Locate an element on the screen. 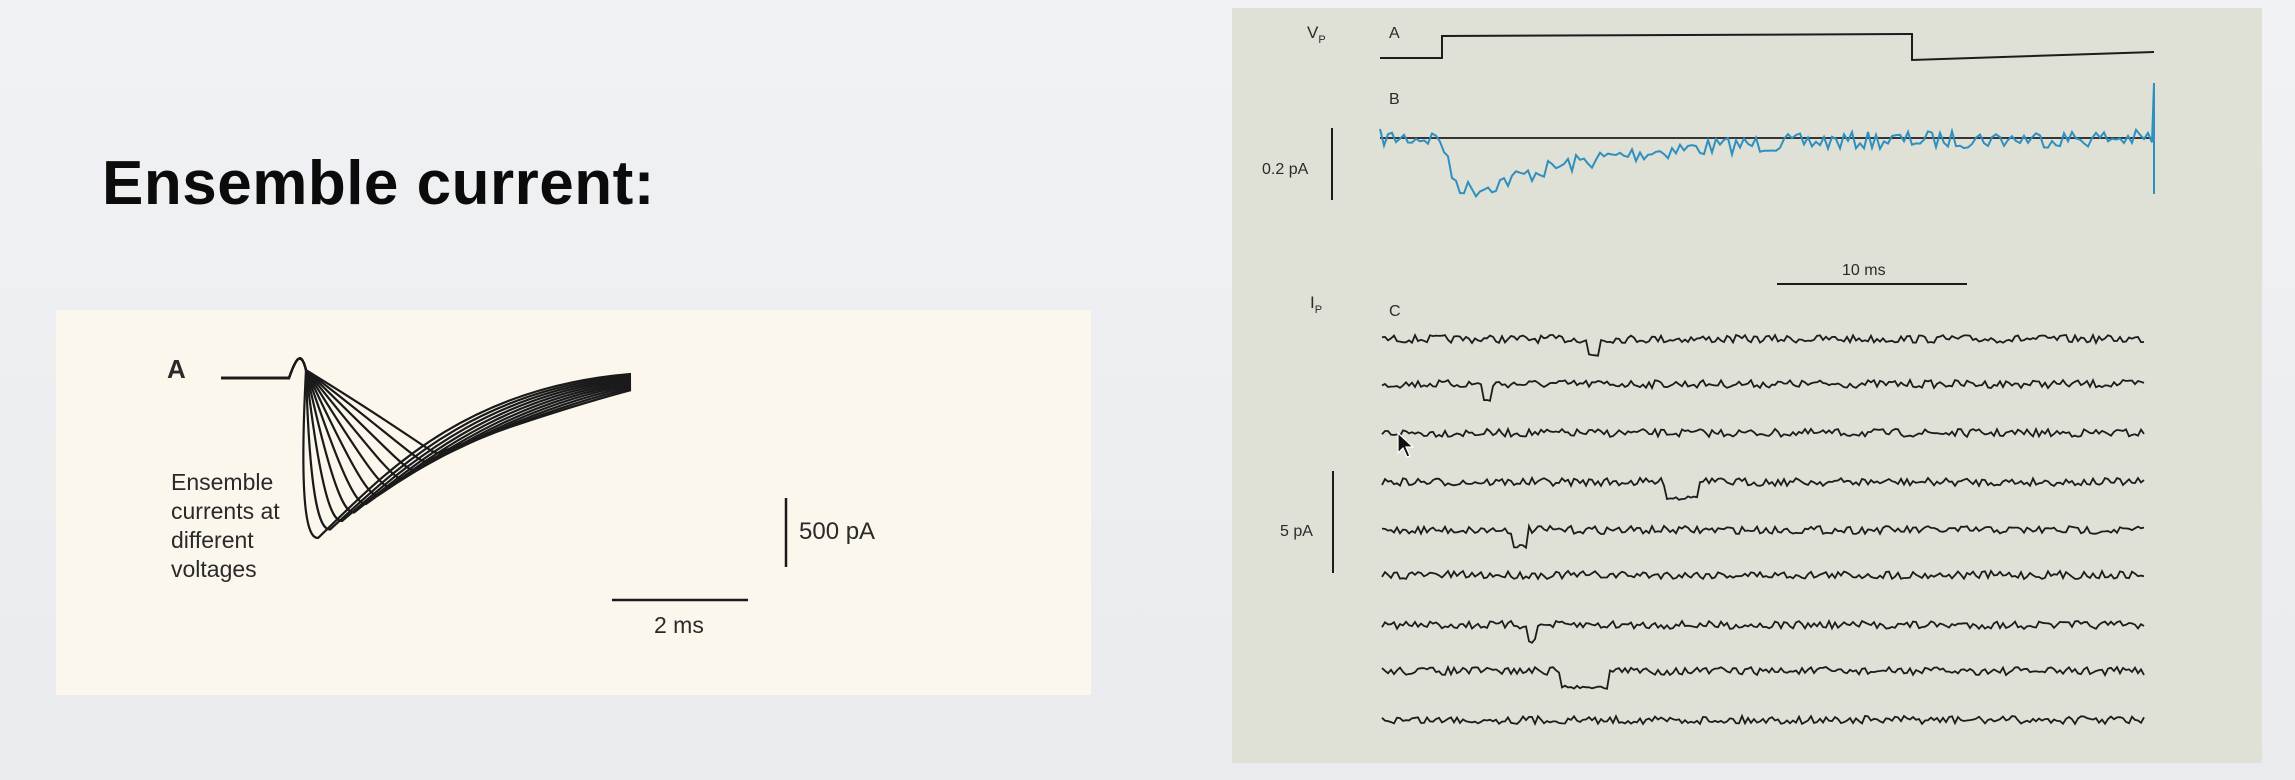 Image resolution: width=2295 pixels, height=780 pixels. vp-label-main: V is located at coordinates (1313, 32).